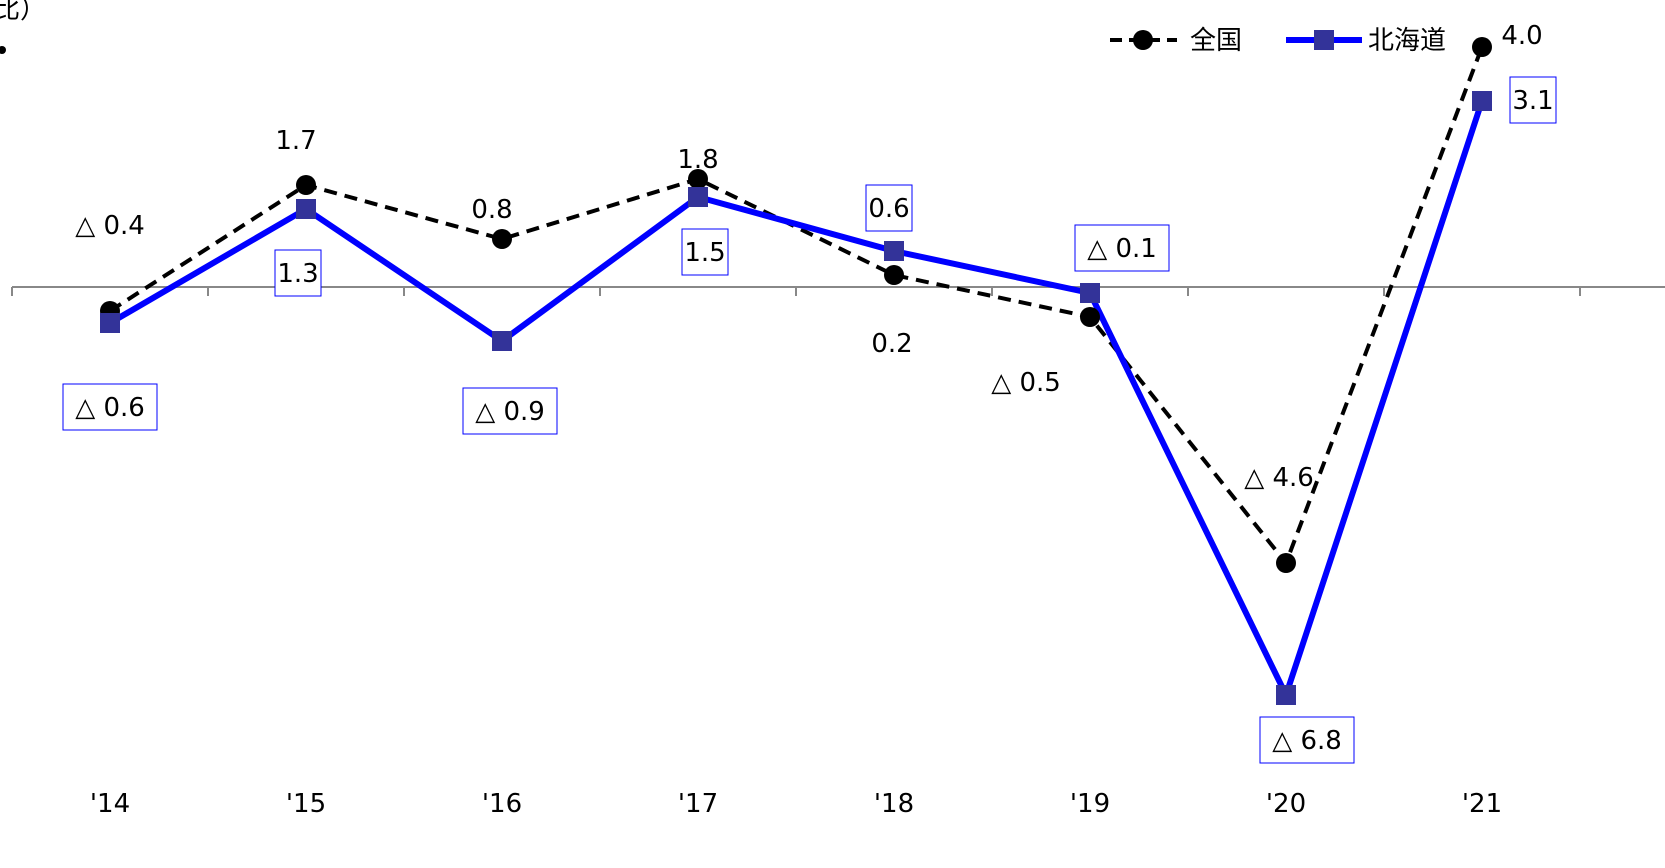 This screenshot has height=868, width=1665. Describe the element at coordinates (110, 226) in the screenshot. I see `data-label-national: △ 0.4` at that location.